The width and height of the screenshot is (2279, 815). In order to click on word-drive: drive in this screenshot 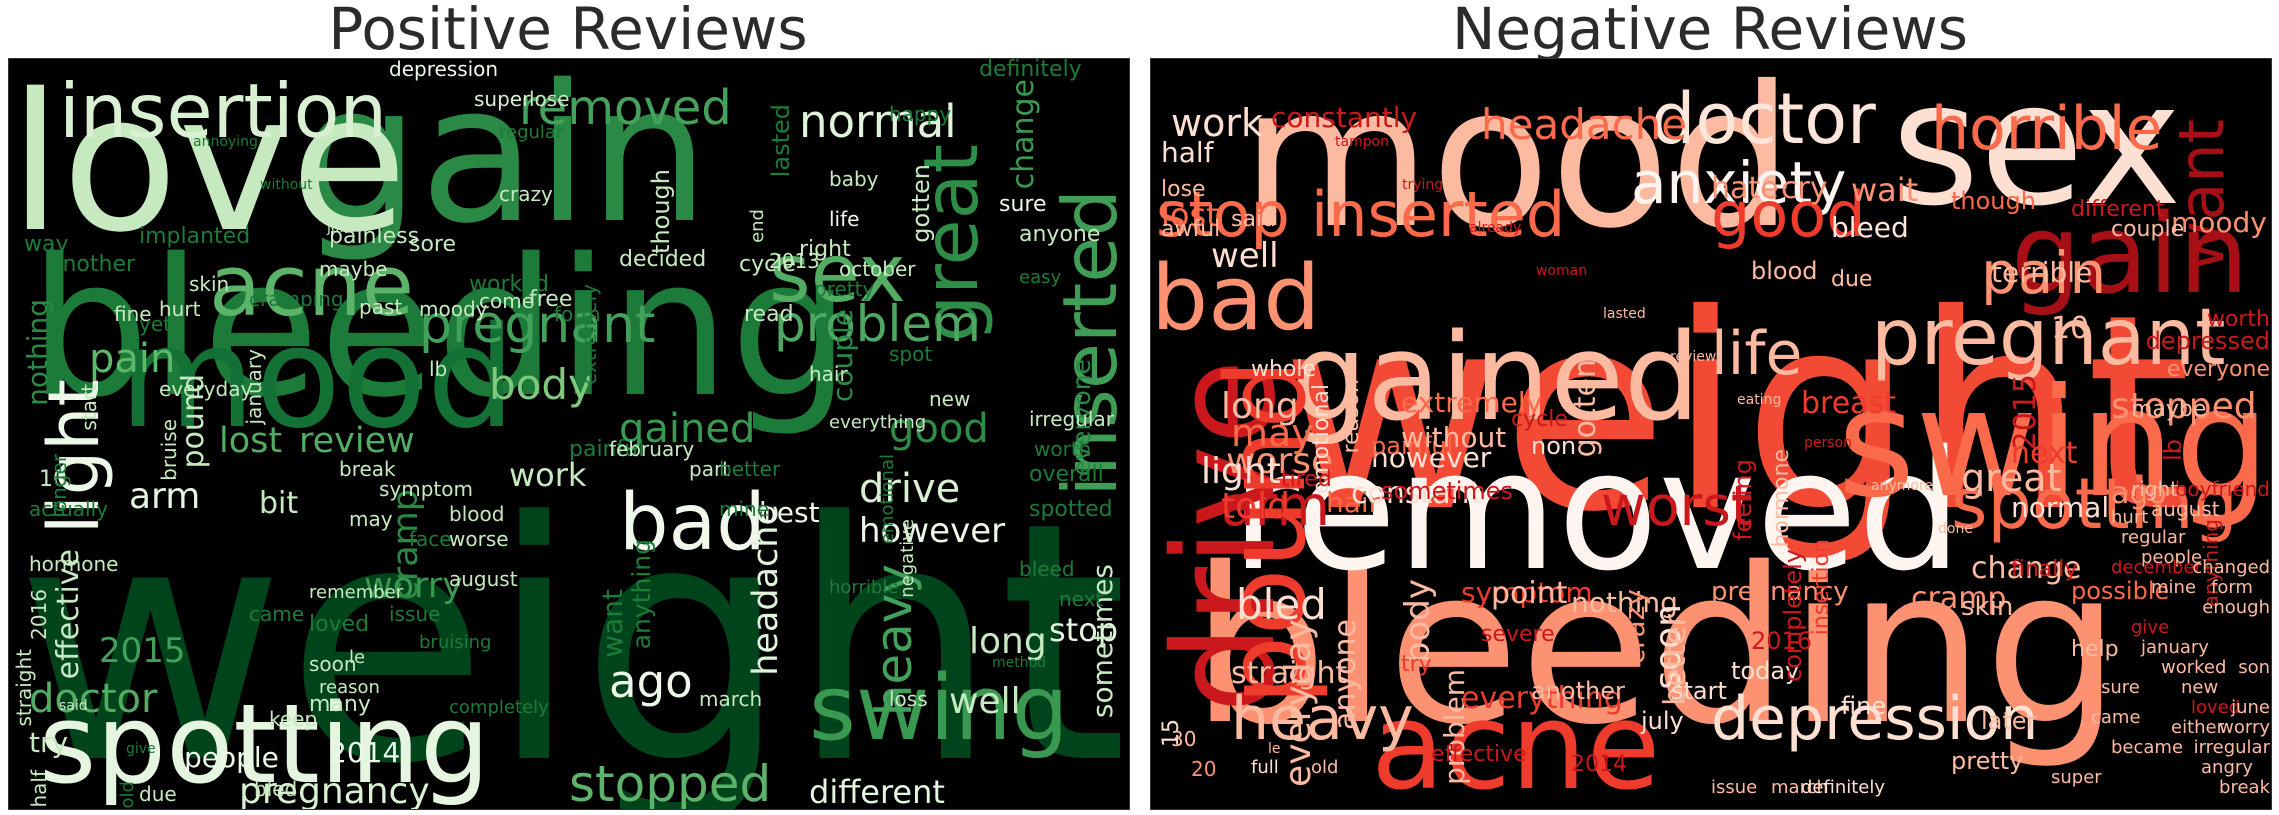, I will do `click(910, 489)`.